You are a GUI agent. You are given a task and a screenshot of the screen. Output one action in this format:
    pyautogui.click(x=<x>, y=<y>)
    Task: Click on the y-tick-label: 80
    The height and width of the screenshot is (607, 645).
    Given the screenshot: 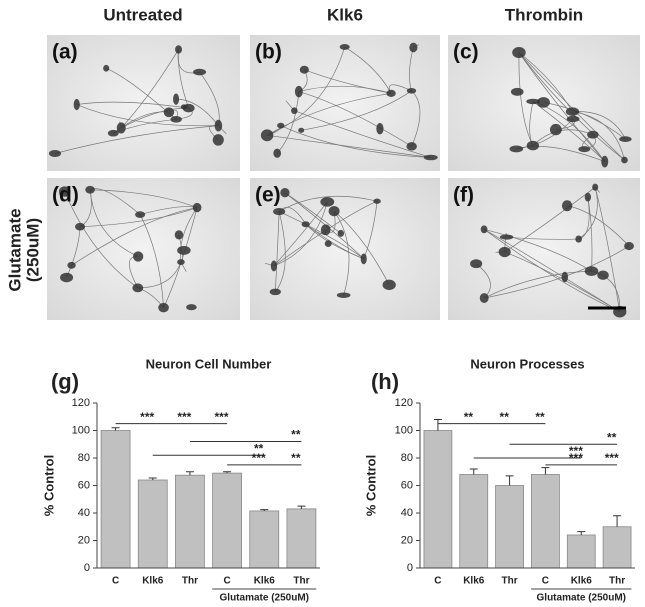 What is the action you would take?
    pyautogui.click(x=407, y=458)
    